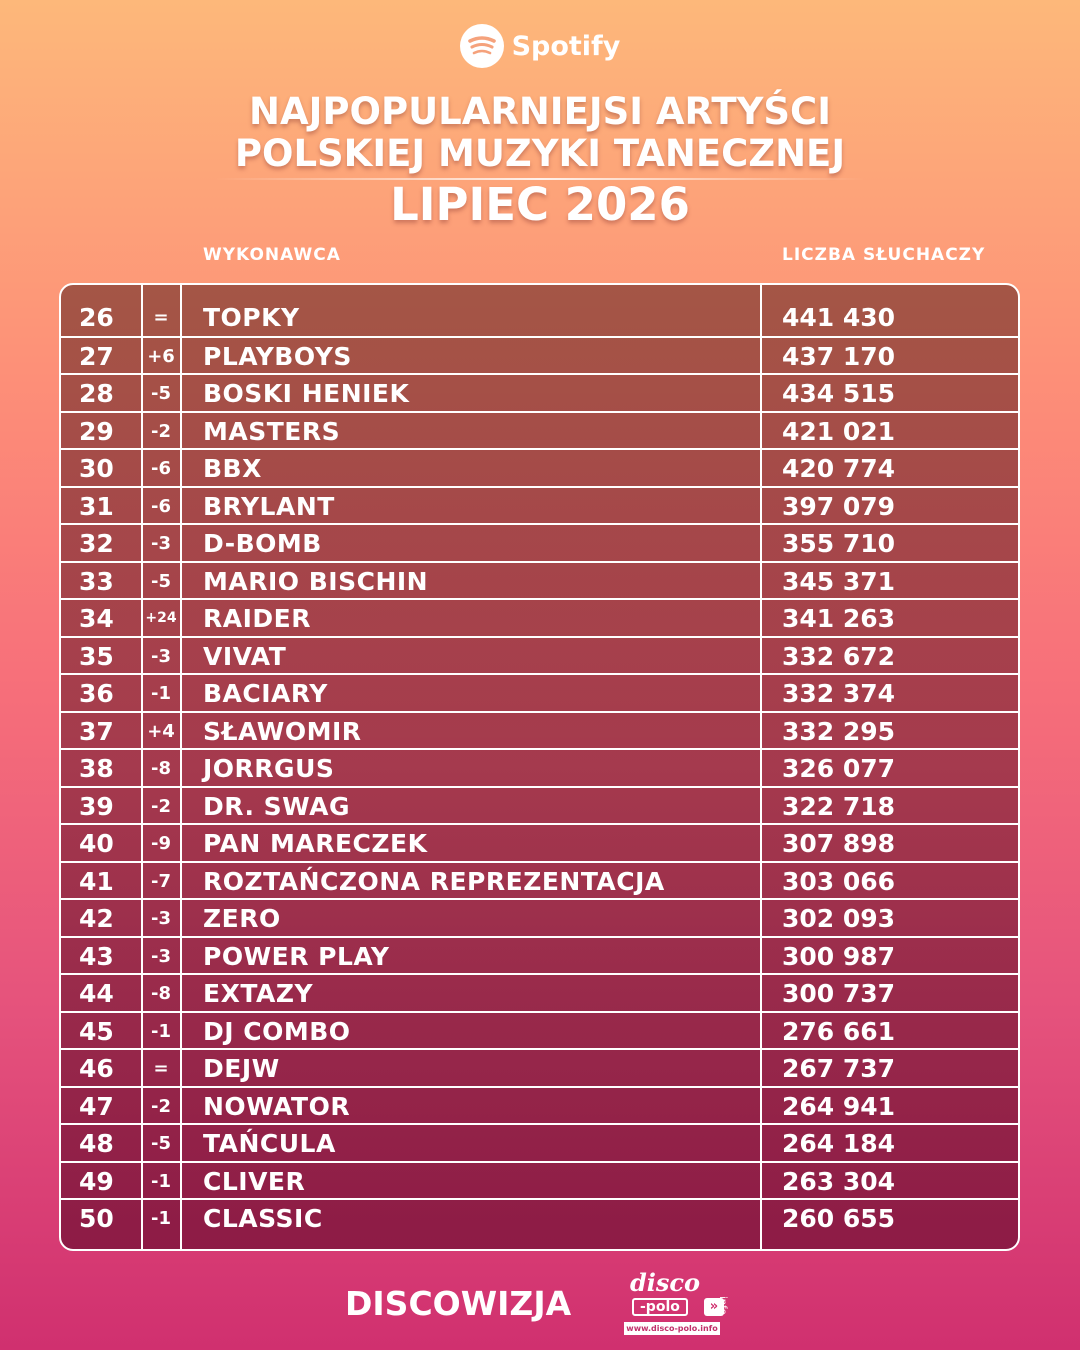  What do you see at coordinates (96, 731) in the screenshot?
I see `rank-cell: 37` at bounding box center [96, 731].